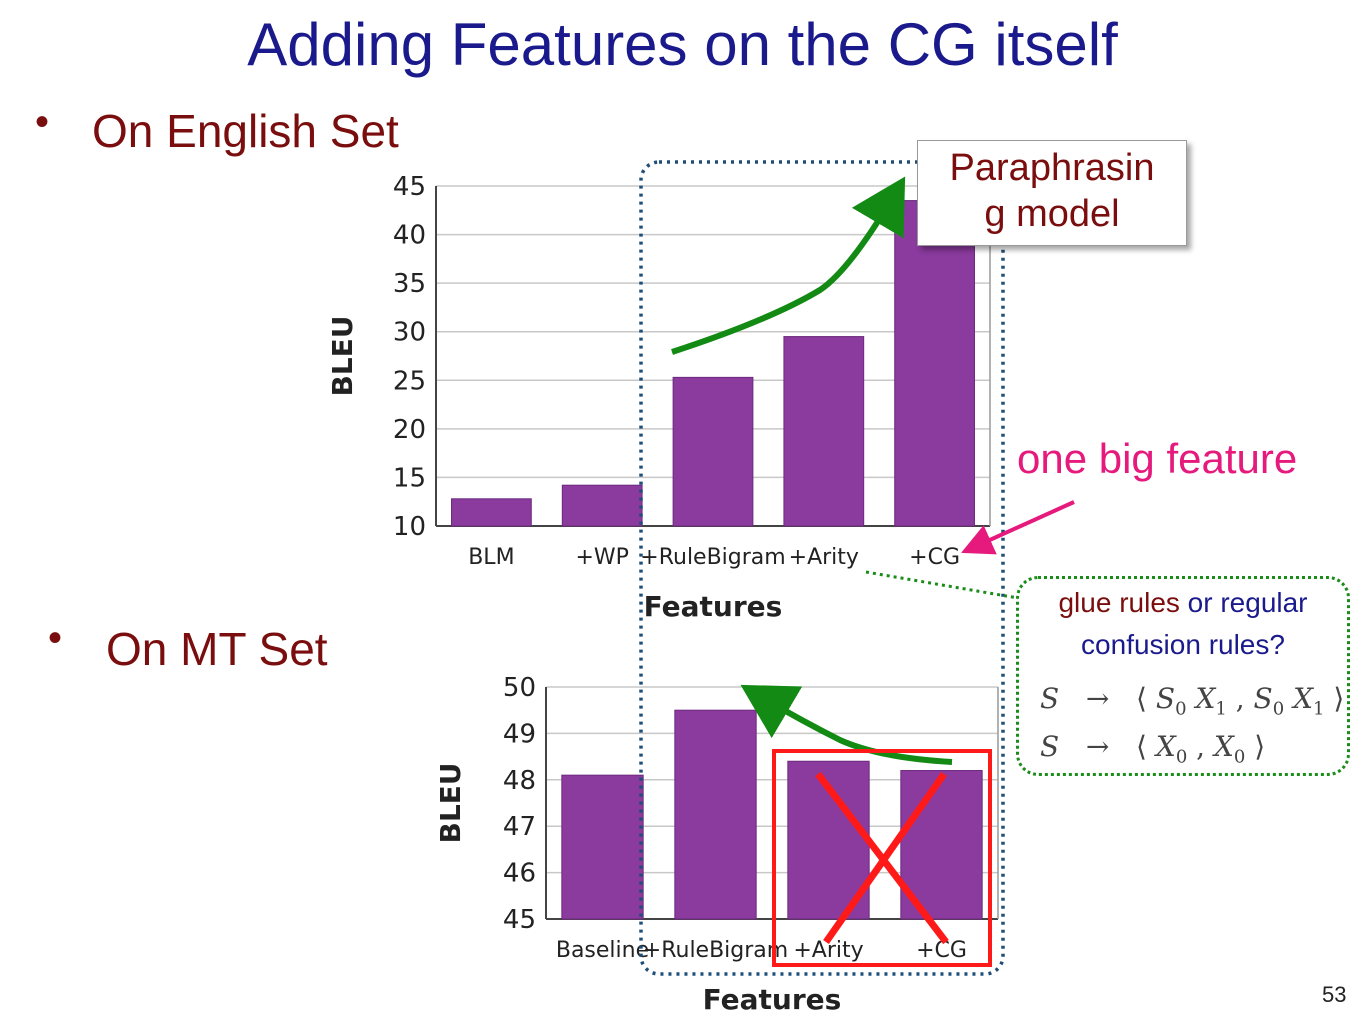  Describe the element at coordinates (942, 585) in the screenshot. I see `green-dotted-pointer` at that location.